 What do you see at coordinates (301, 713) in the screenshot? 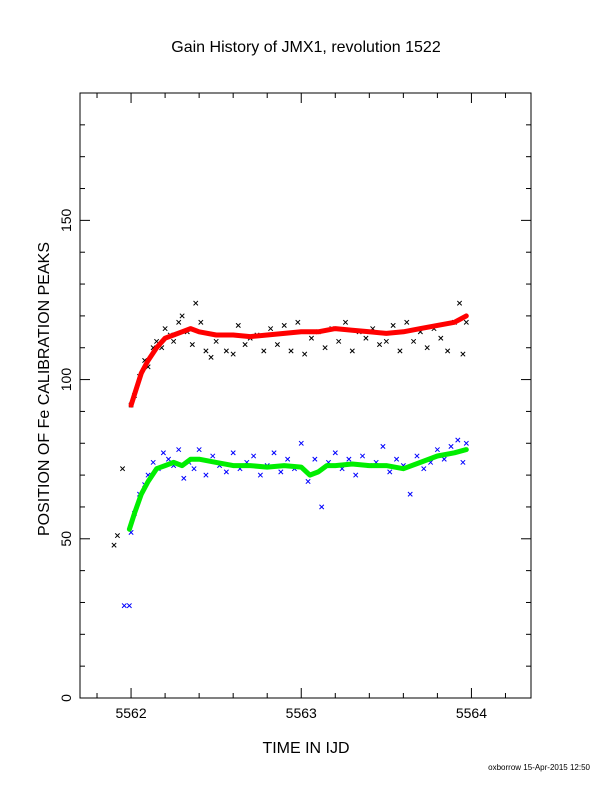
I see `x-tick-labels: 5562 5563 5564` at bounding box center [301, 713].